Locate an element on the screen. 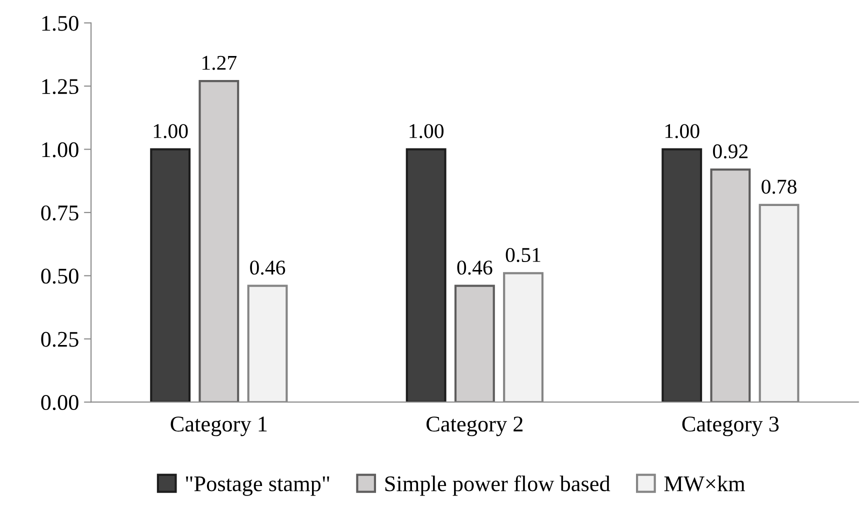 The image size is (867, 509). y-tick-label: 0.75 is located at coordinates (59, 213).